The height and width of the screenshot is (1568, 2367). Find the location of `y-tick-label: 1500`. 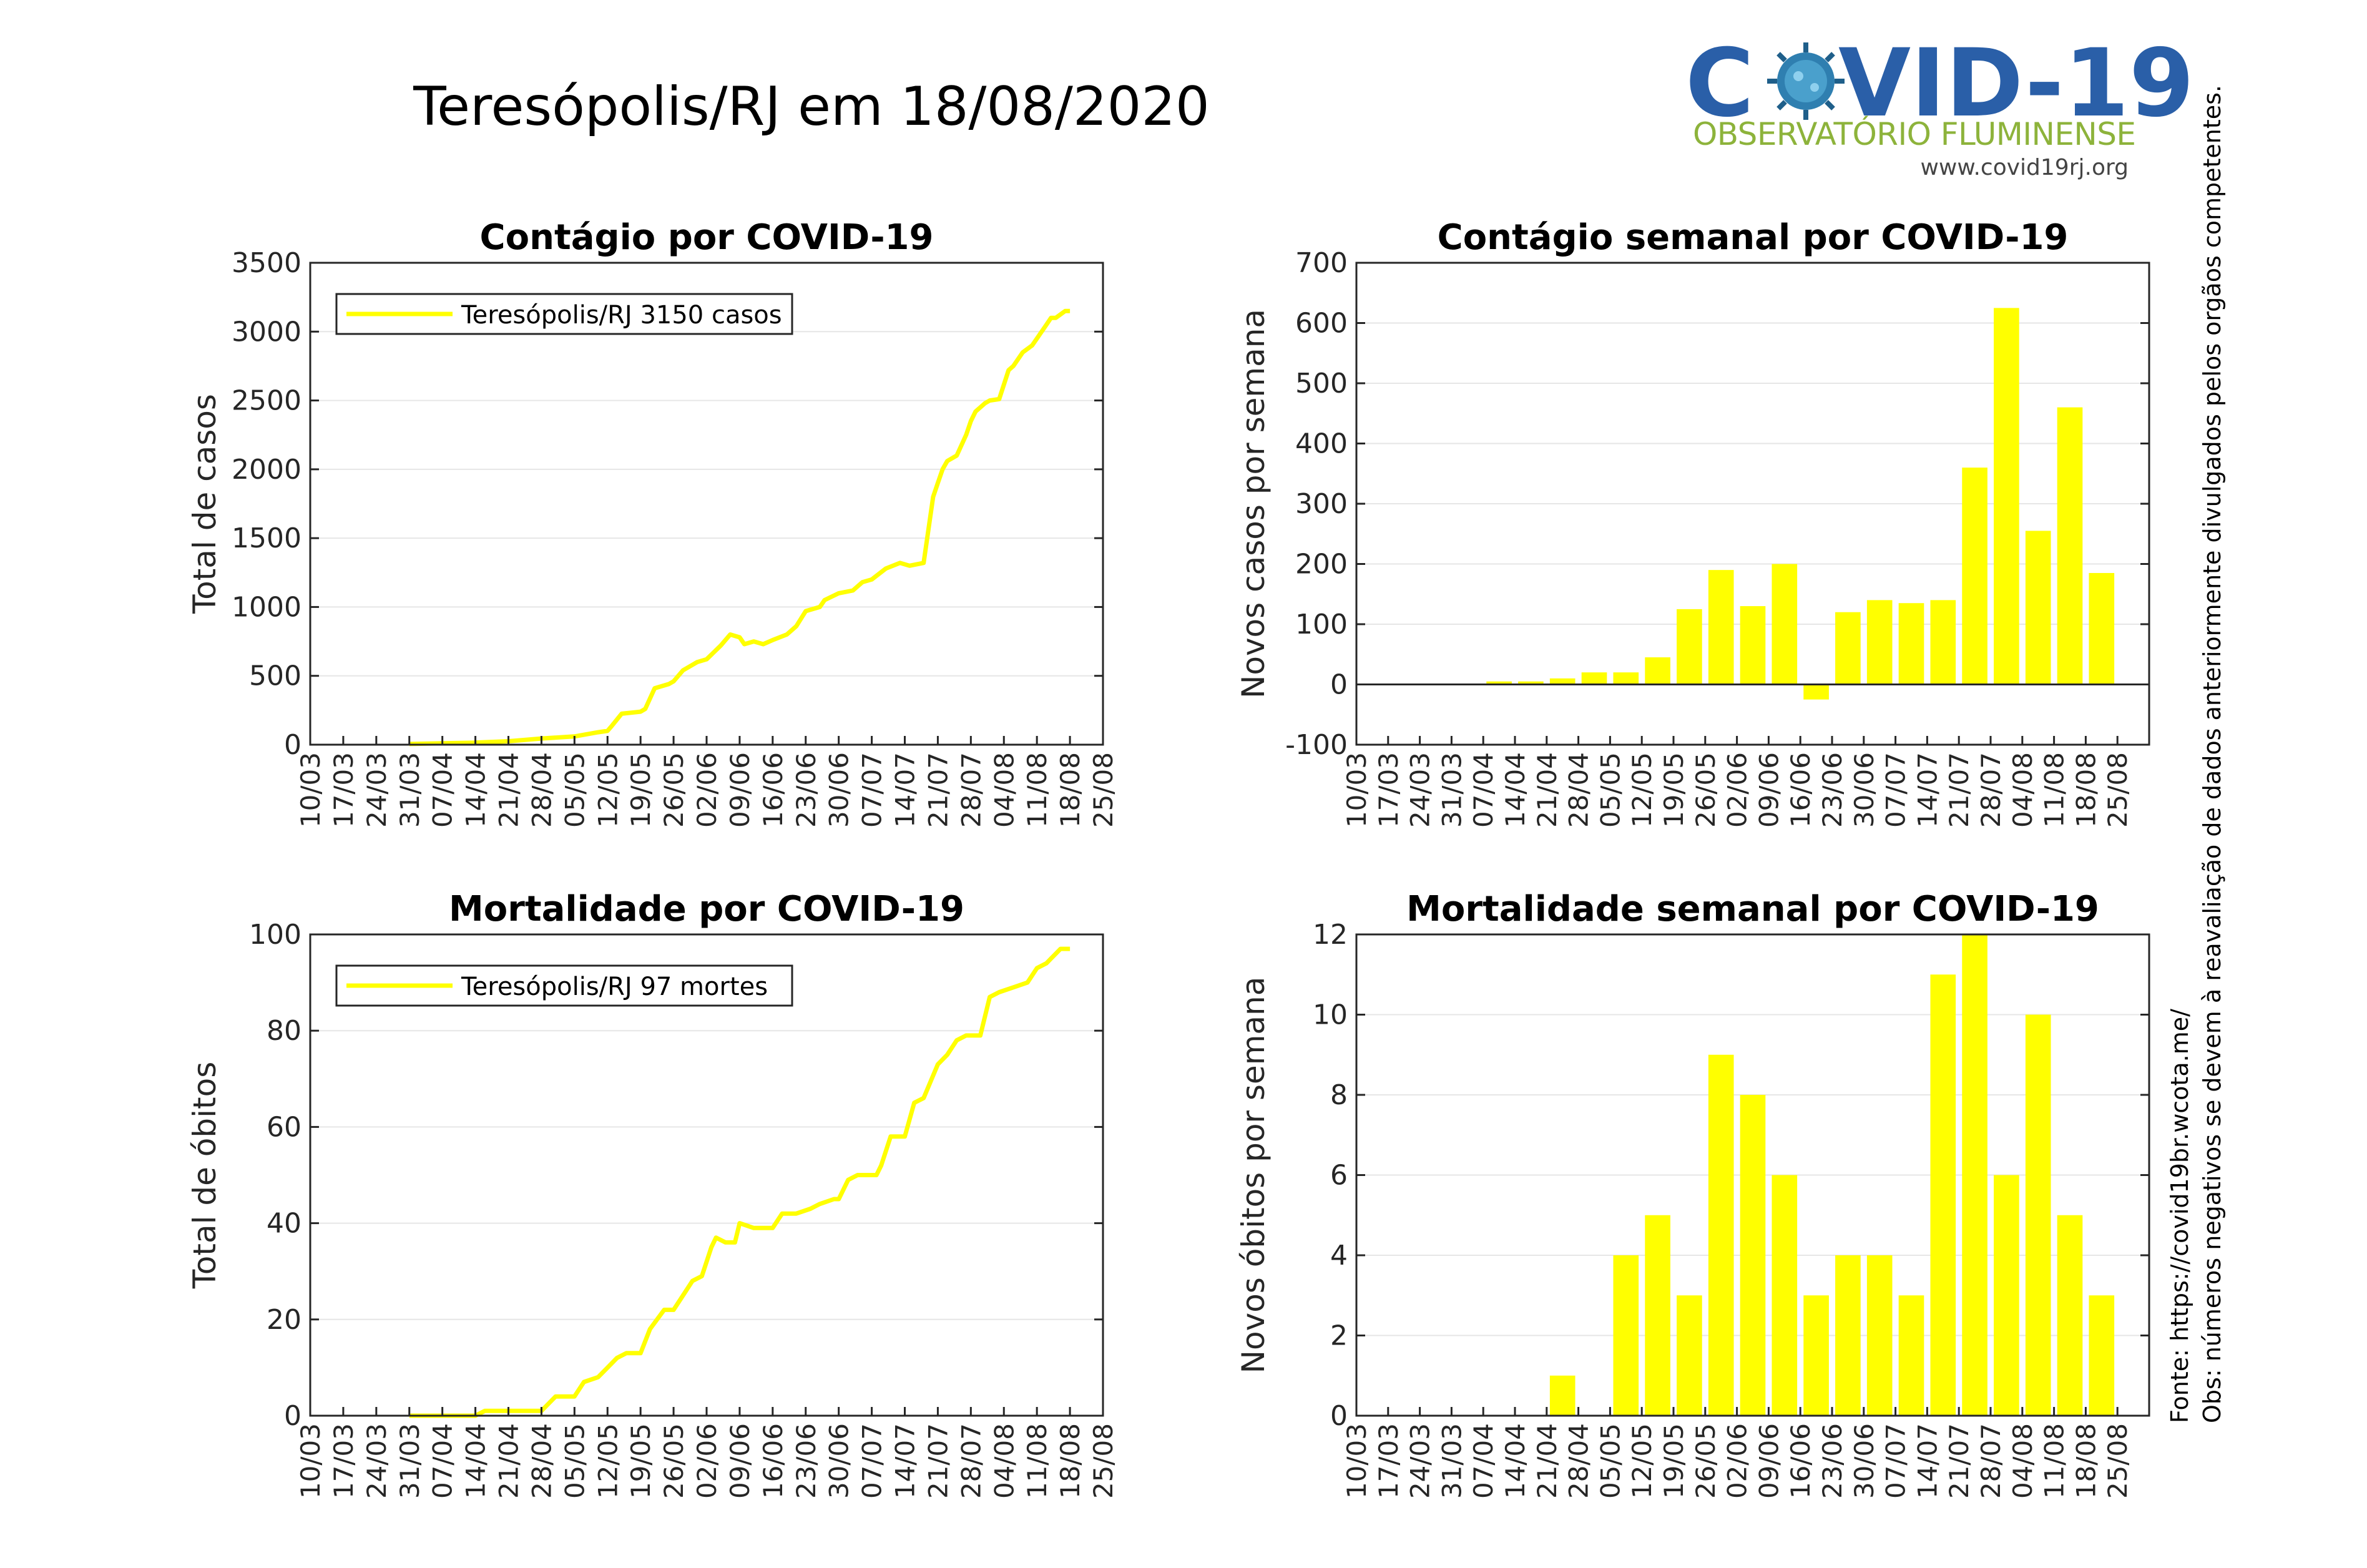

y-tick-label: 1500 is located at coordinates (266, 538).